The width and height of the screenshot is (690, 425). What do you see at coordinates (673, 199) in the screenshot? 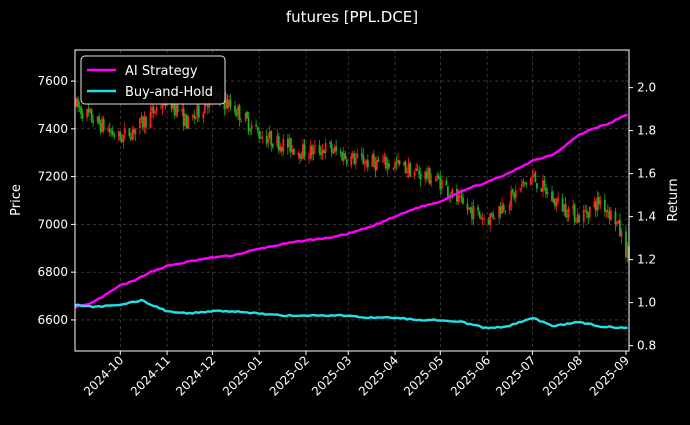
I see `y-right-axis-label: Return` at bounding box center [673, 199].